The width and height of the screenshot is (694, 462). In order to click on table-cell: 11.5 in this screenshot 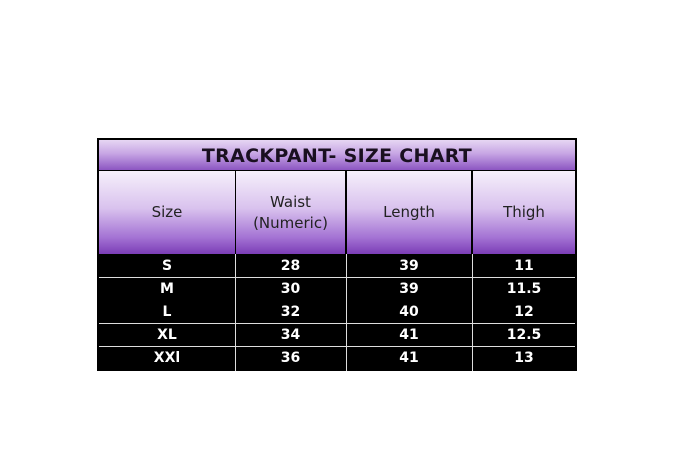, I will do `click(524, 289)`.